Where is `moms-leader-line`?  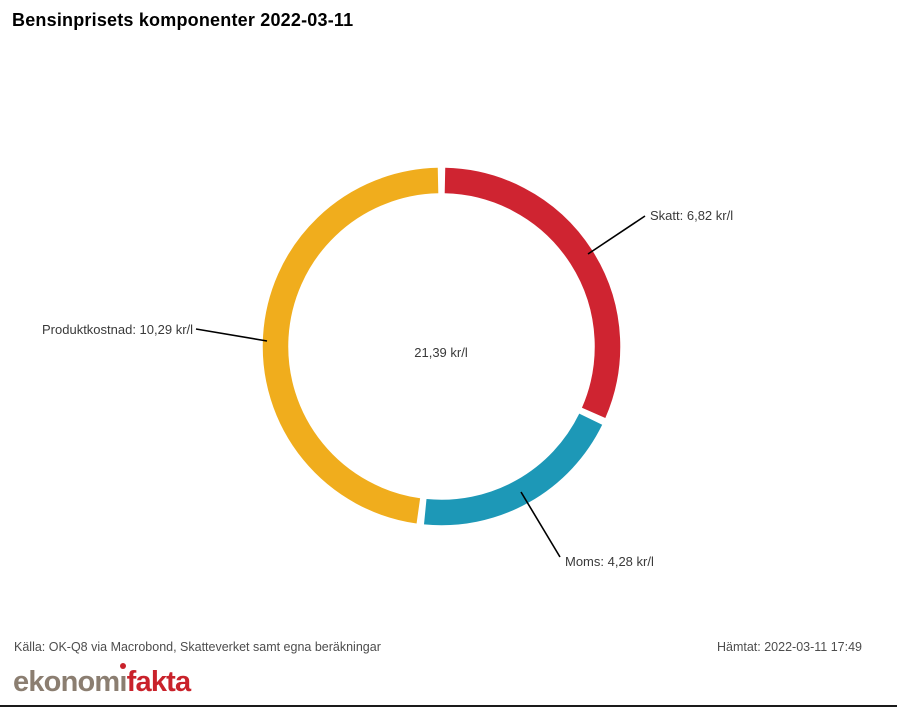
moms-leader-line is located at coordinates (540, 524).